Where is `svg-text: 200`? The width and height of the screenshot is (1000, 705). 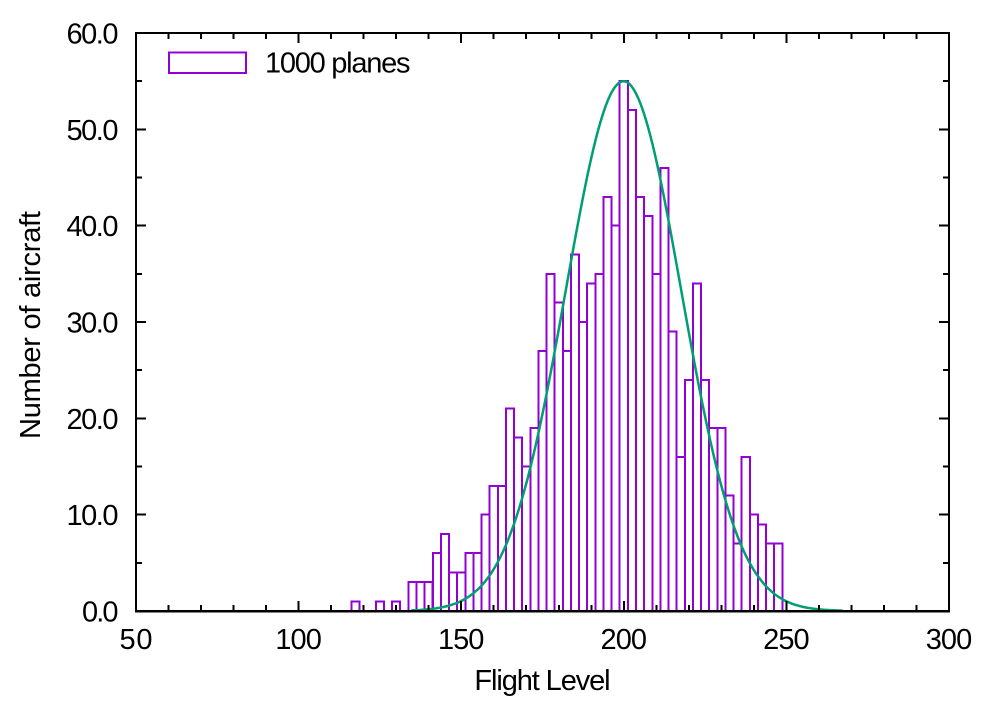
svg-text: 200 is located at coordinates (624, 640).